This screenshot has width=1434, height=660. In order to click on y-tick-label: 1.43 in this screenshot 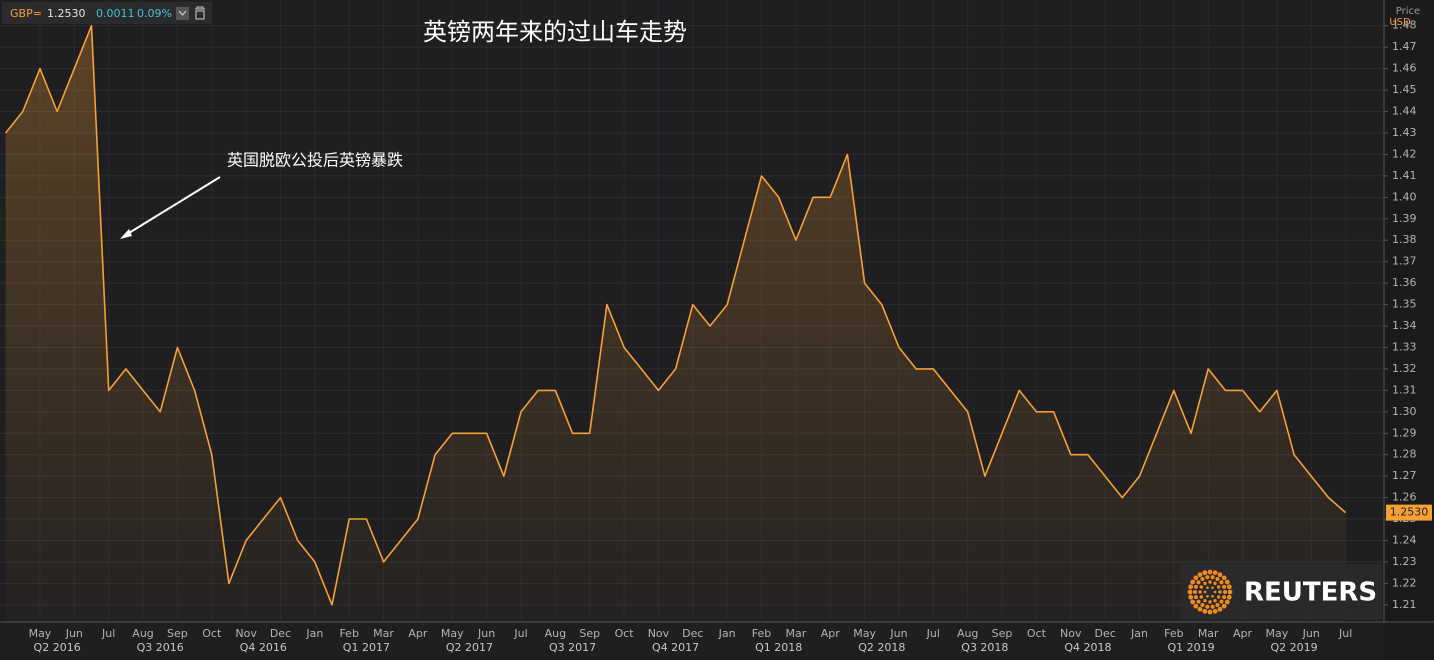, I will do `click(1404, 132)`.